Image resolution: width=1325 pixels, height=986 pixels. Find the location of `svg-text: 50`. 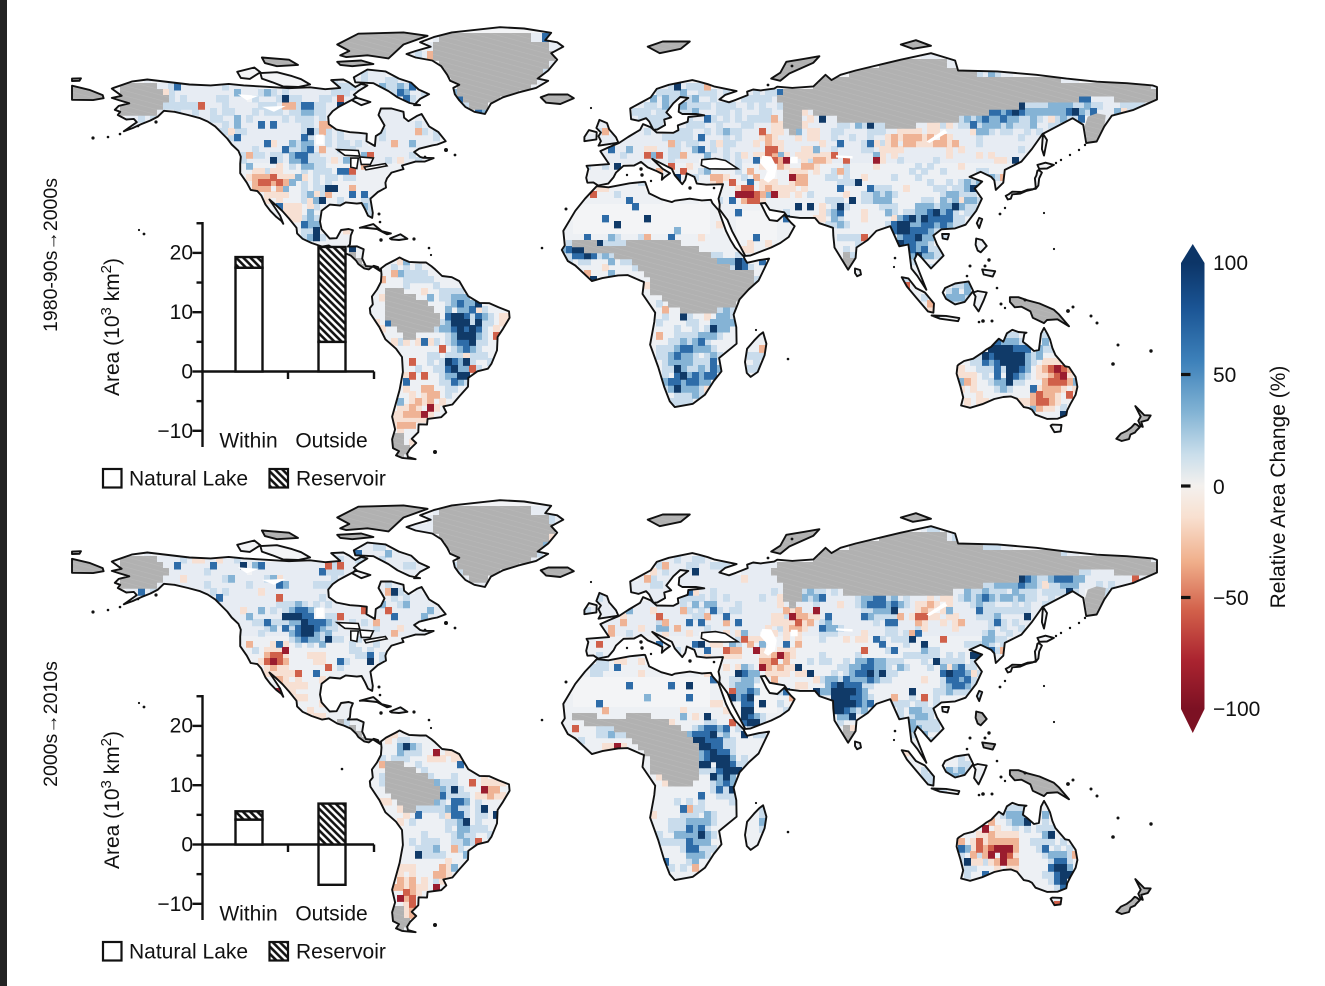

svg-text: 50 is located at coordinates (1224, 375).